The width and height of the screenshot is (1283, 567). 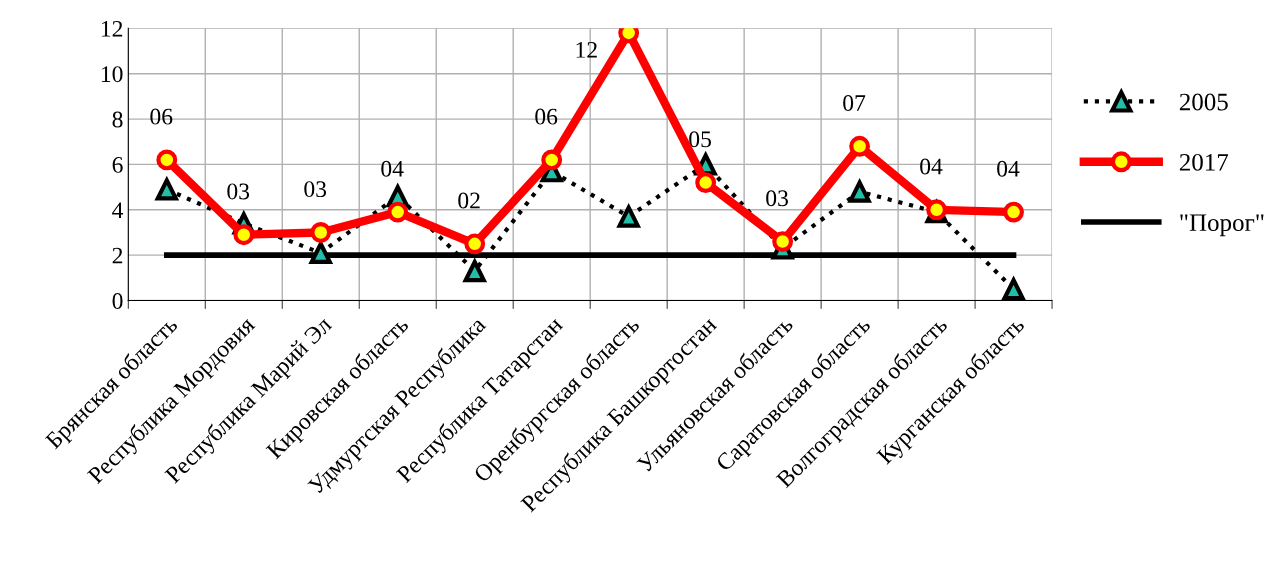 I want to click on y-tick-label: 4, so click(x=118, y=210).